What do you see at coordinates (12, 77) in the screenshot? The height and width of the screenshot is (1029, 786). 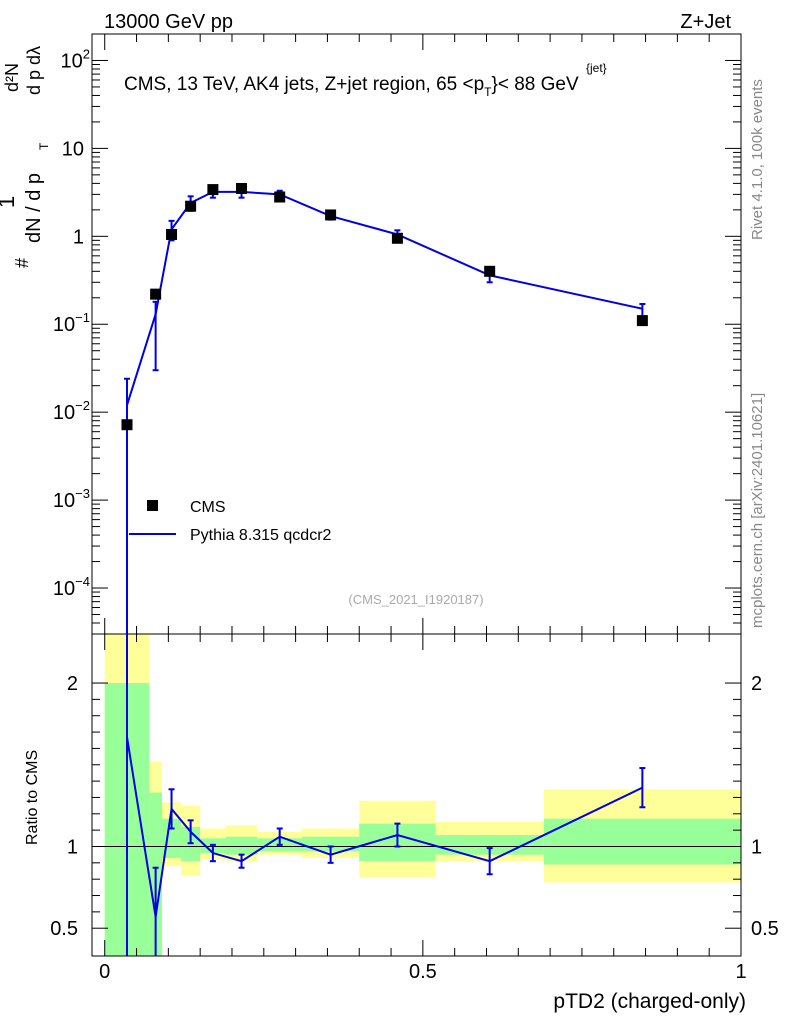 I see `y-title-numerator: d²N` at bounding box center [12, 77].